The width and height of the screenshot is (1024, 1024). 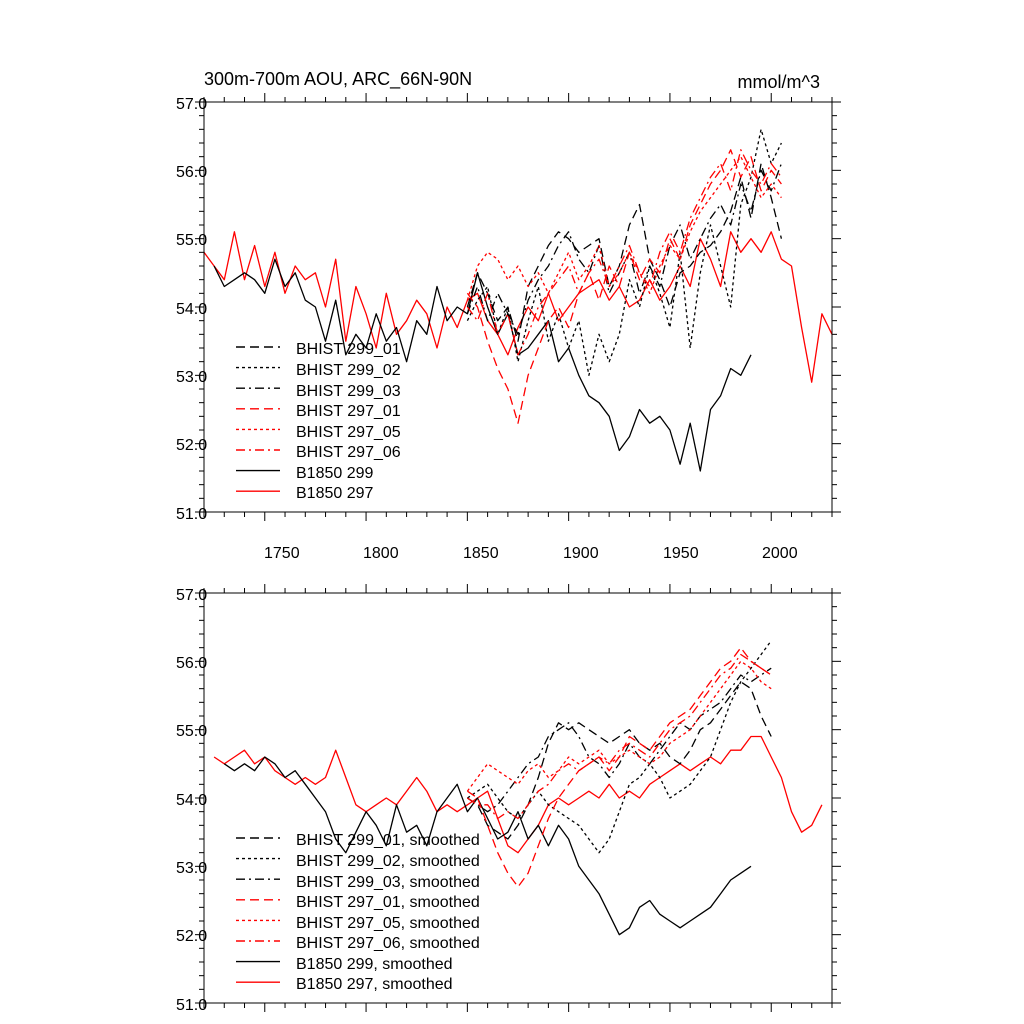 I want to click on bottom-y-tick-label: 53.0, so click(x=191, y=868).